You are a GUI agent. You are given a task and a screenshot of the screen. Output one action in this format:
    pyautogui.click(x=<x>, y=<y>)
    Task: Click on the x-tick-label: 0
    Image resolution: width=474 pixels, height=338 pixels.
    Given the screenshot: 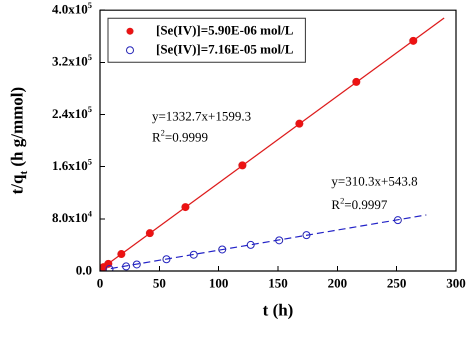 What is the action you would take?
    pyautogui.click(x=100, y=282)
    